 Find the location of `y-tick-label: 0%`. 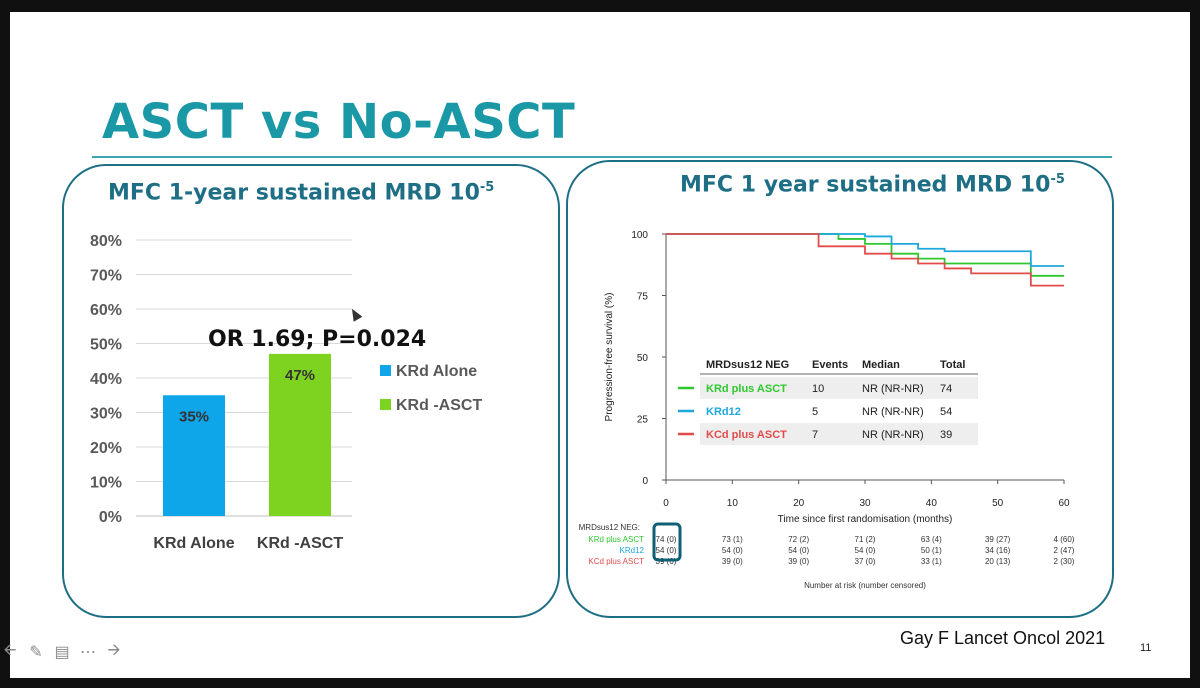

y-tick-label: 0% is located at coordinates (110, 517).